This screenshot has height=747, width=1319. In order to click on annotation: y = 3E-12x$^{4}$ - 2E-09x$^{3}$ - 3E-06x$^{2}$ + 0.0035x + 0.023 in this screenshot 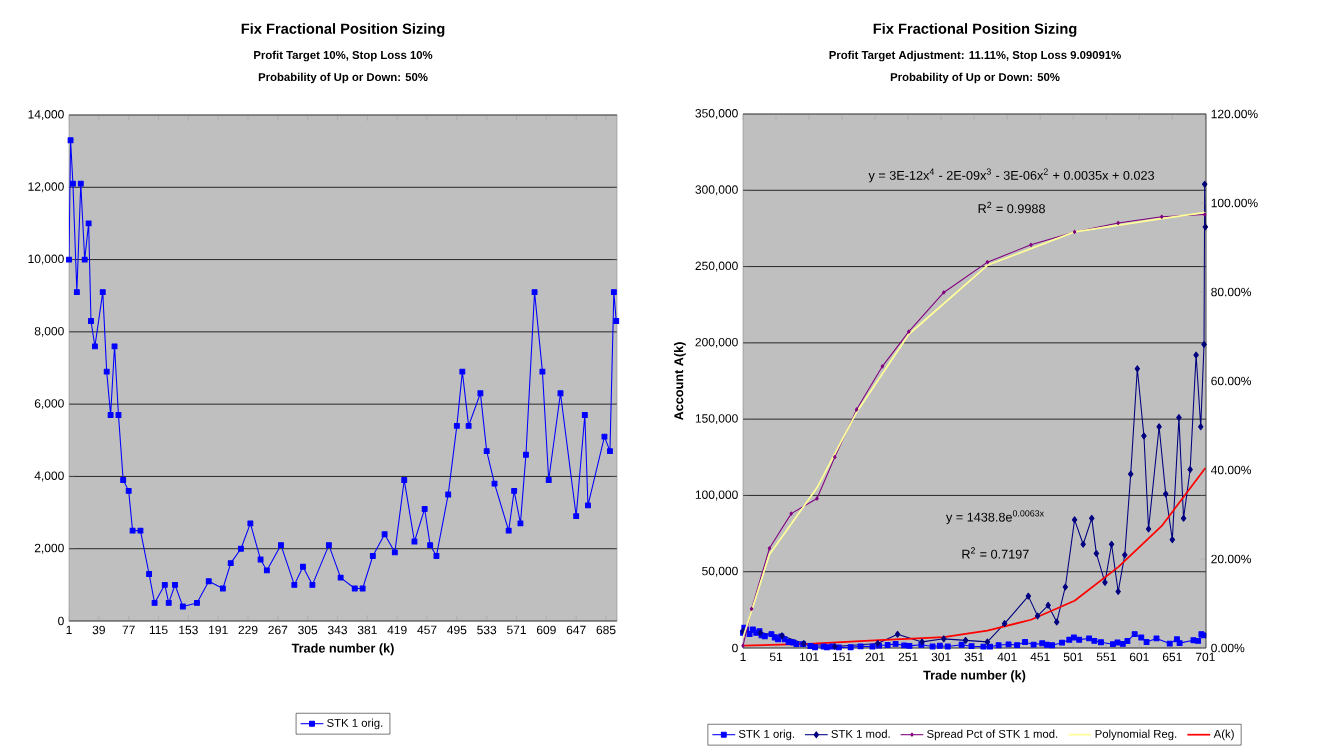, I will do `click(1011, 175)`.